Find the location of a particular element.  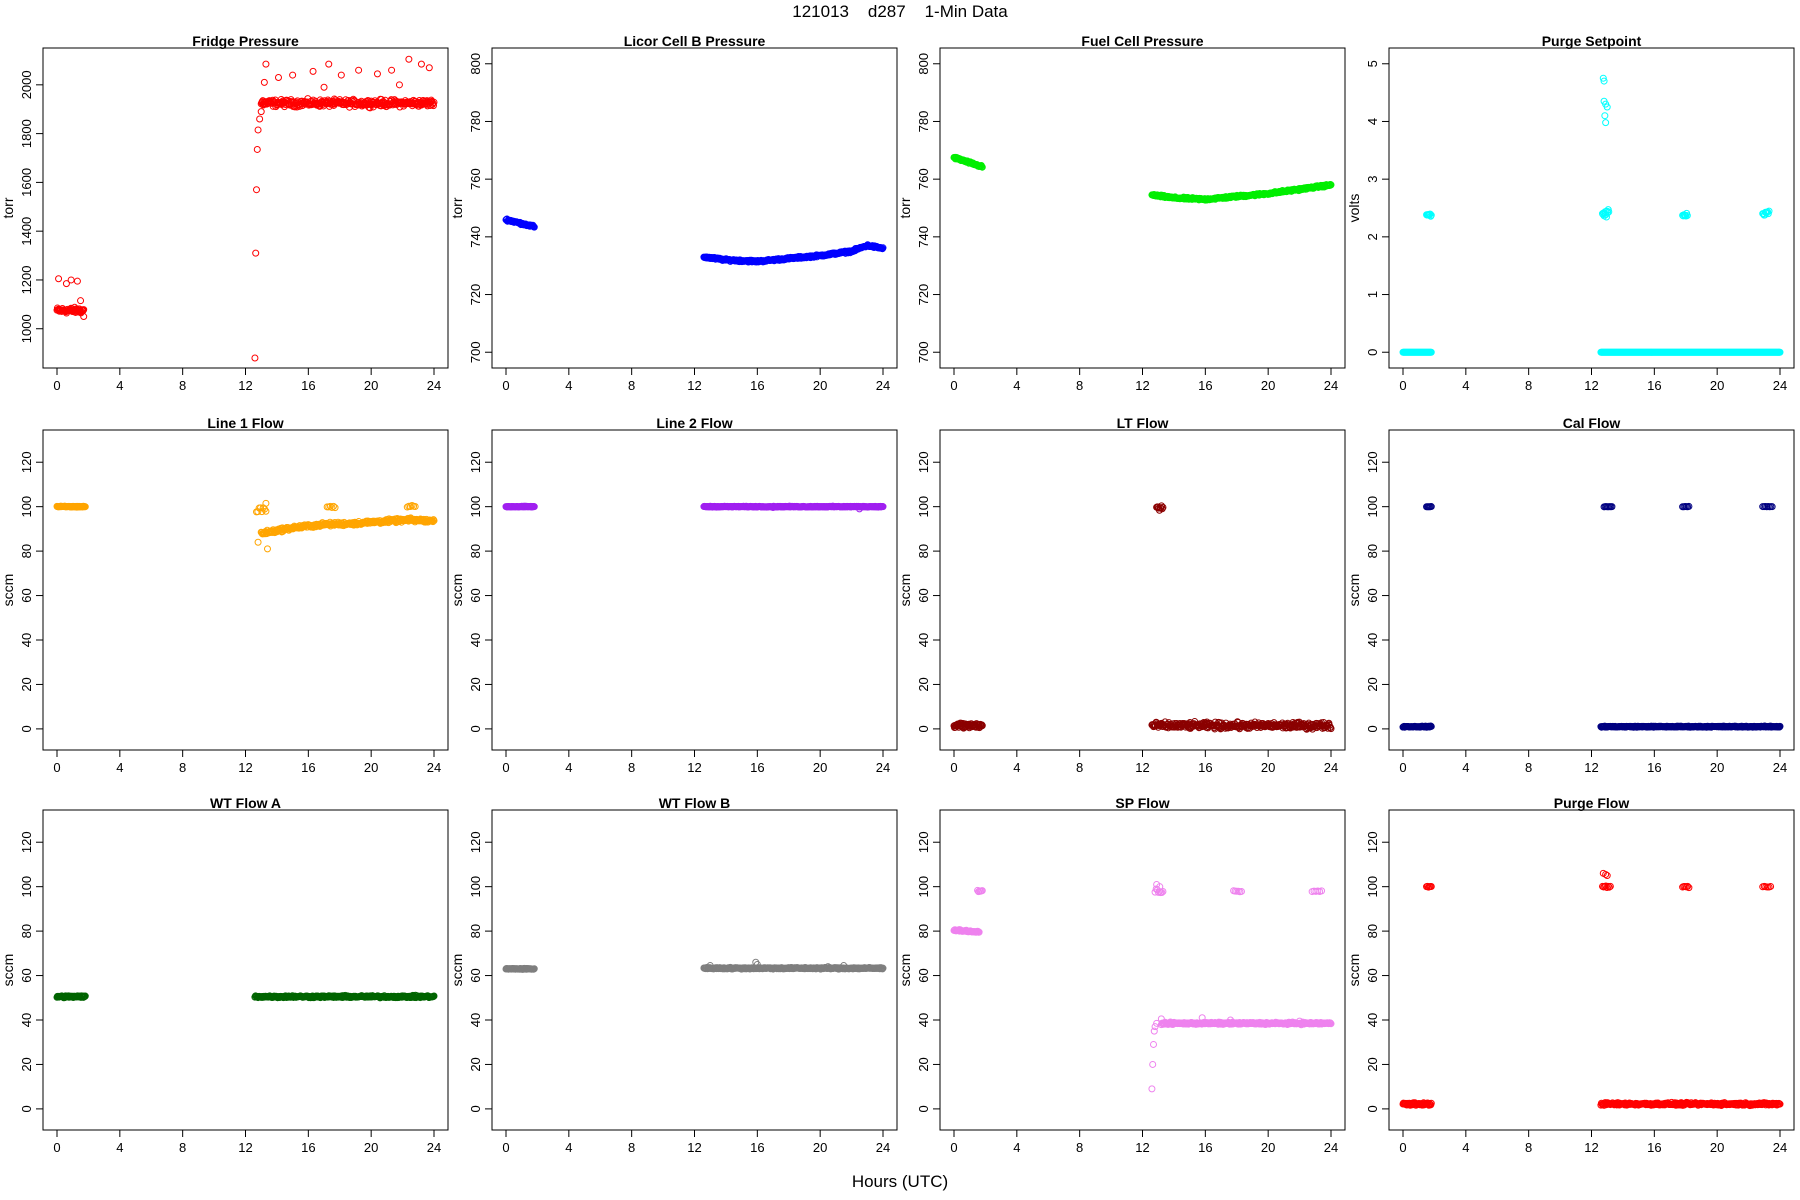

y-tick-label: 1800 is located at coordinates (26, 133).